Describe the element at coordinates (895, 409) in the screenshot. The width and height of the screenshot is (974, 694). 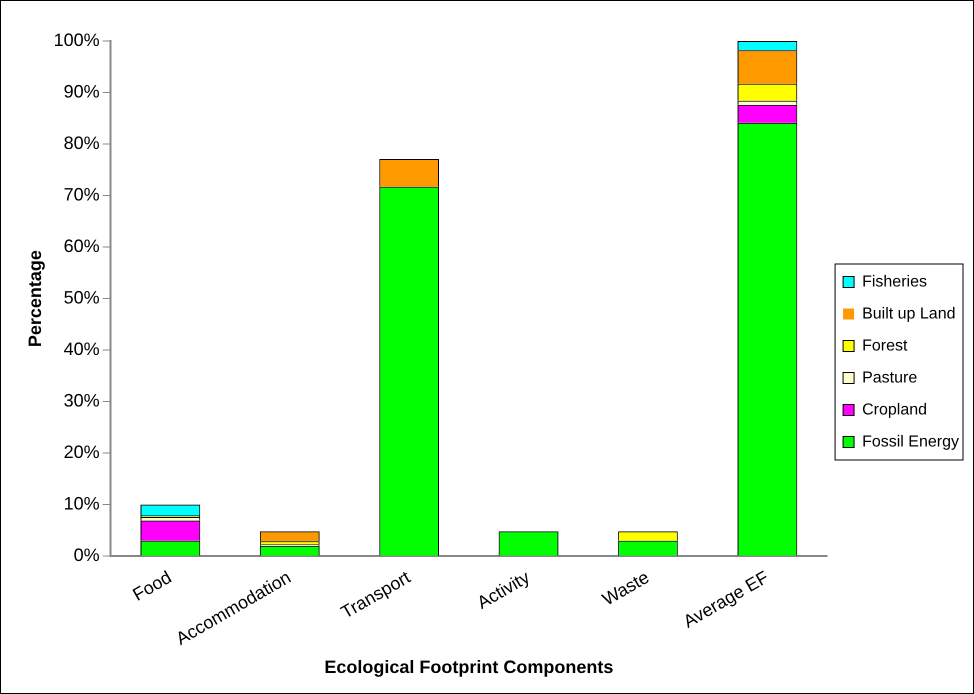
I see `legend-label: Cropland` at that location.